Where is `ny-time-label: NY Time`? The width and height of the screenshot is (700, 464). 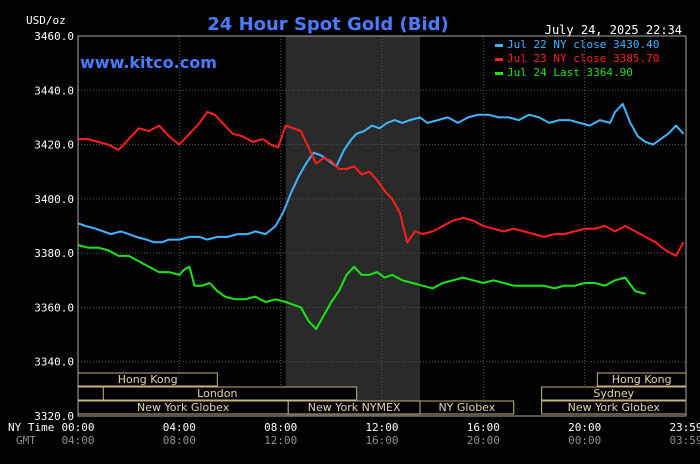
ny-time-label: NY Time is located at coordinates (31, 427).